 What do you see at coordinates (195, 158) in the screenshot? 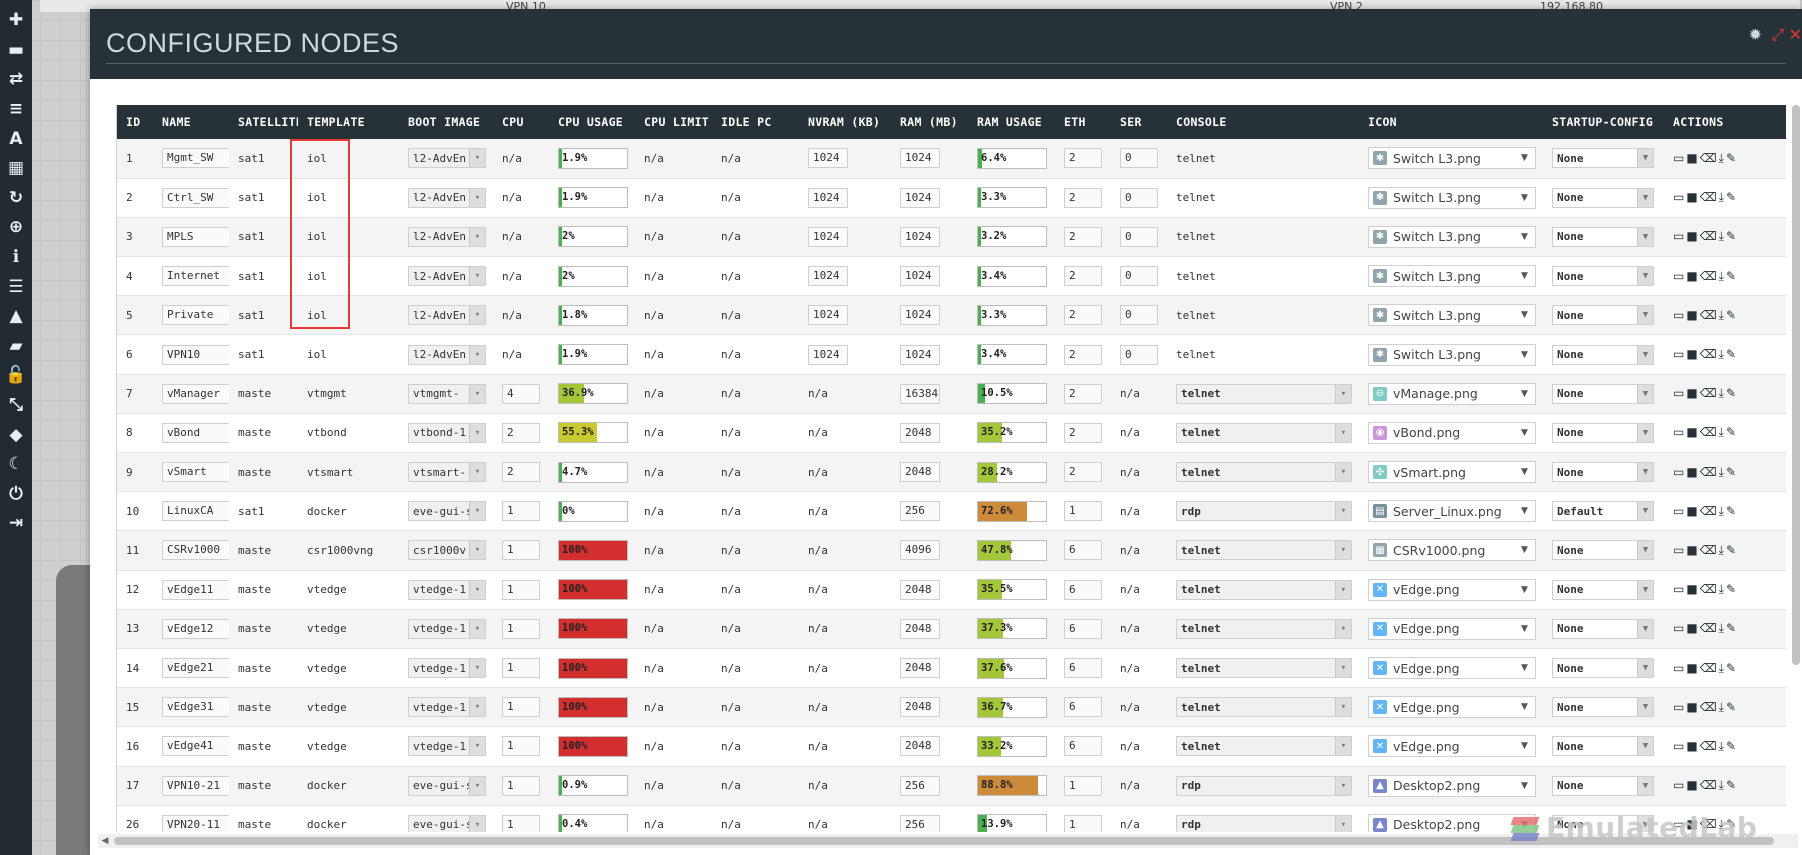
I see `node-name-input: Mgmt_SW` at bounding box center [195, 158].